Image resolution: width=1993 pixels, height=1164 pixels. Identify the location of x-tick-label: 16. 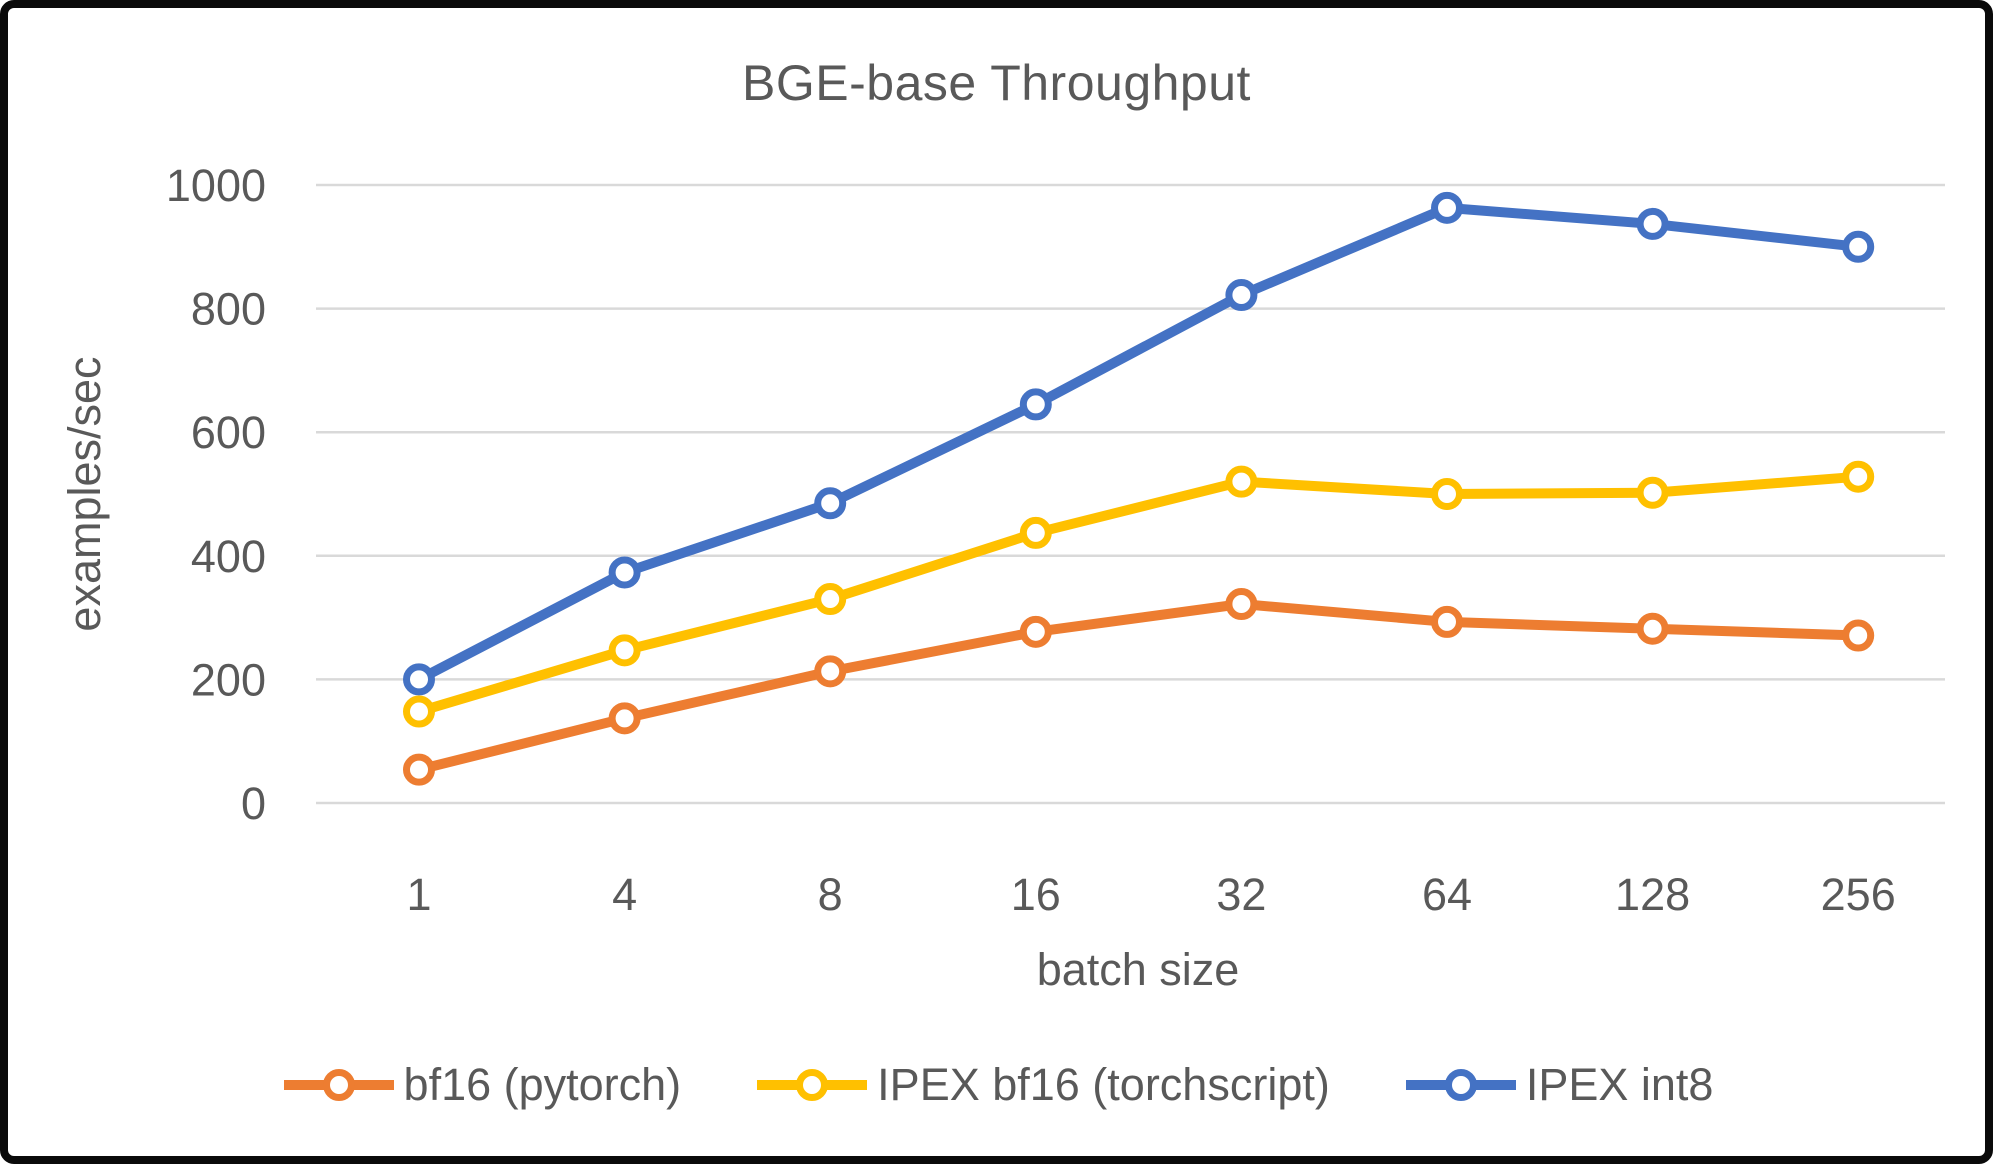
(1036, 894).